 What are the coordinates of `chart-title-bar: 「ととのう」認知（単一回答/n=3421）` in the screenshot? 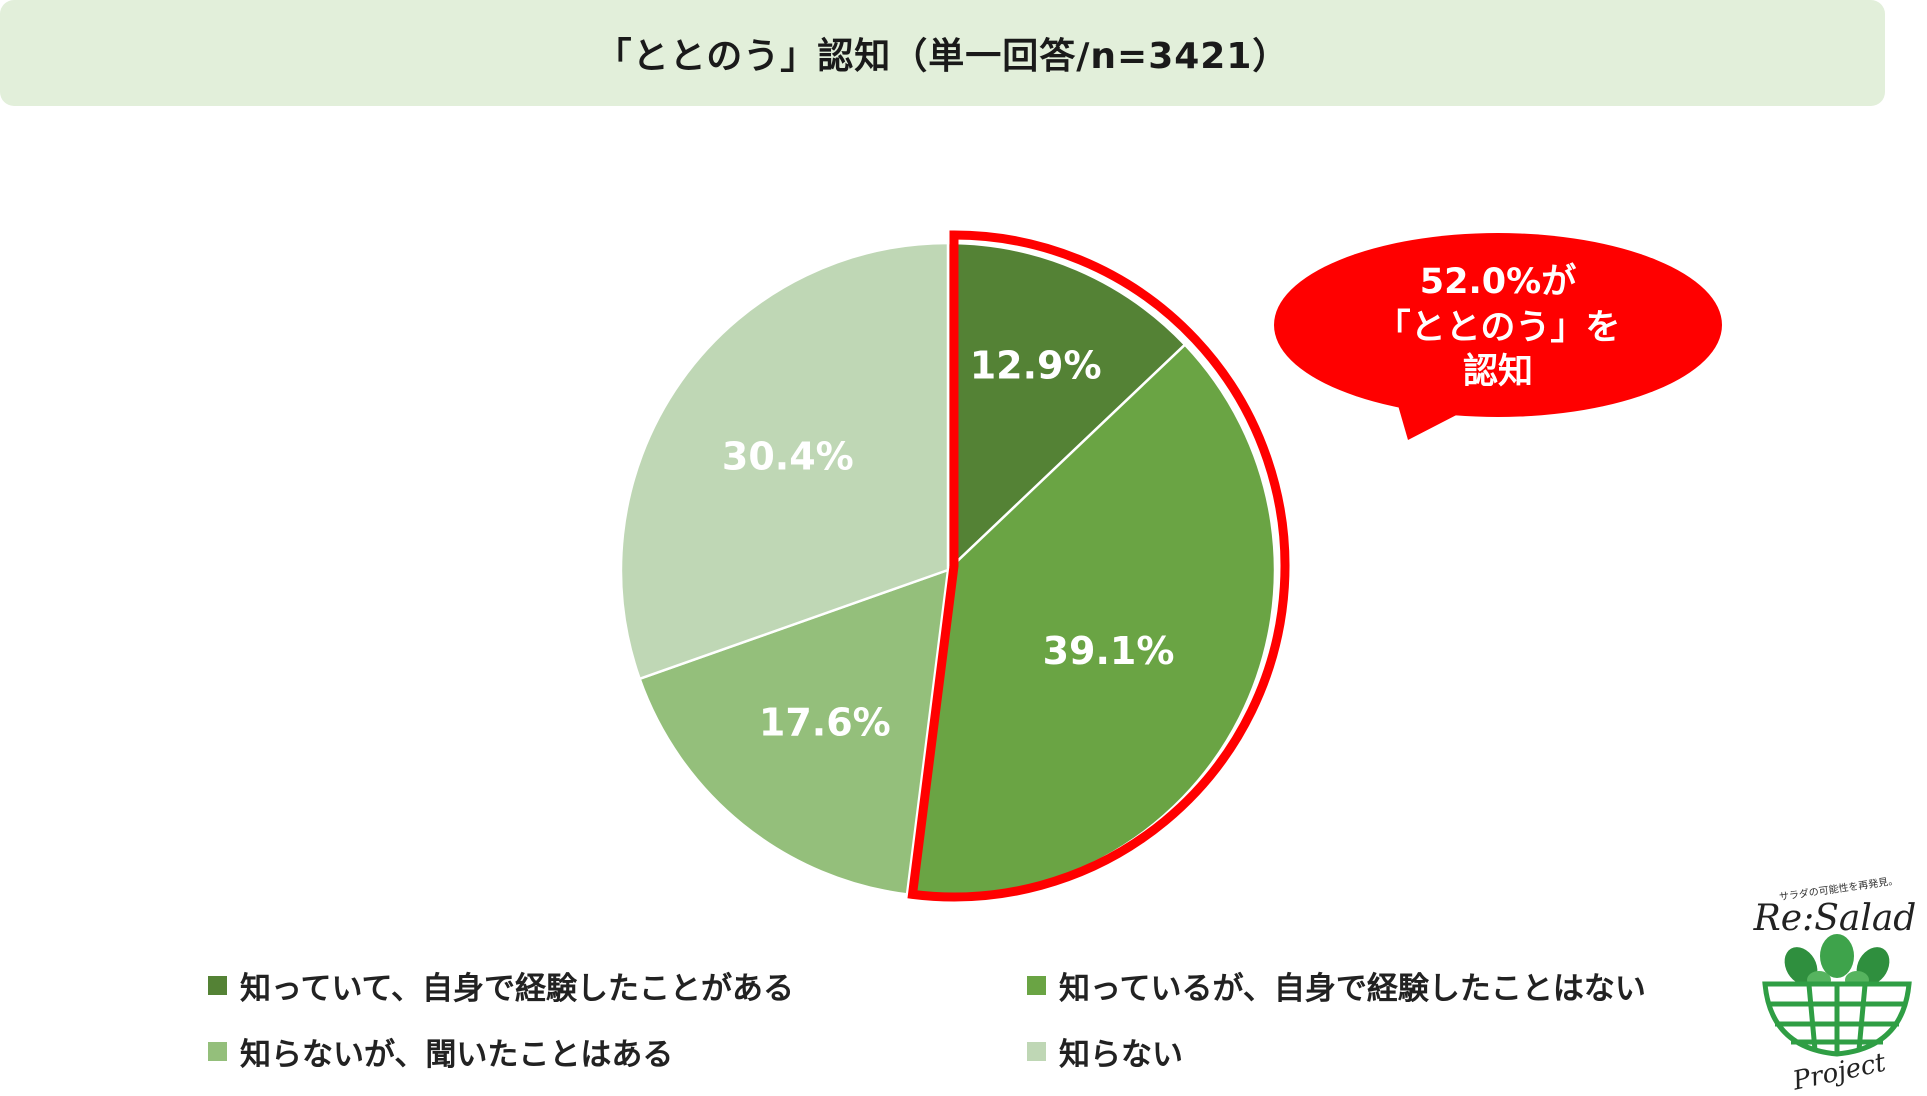 It's located at (942, 53).